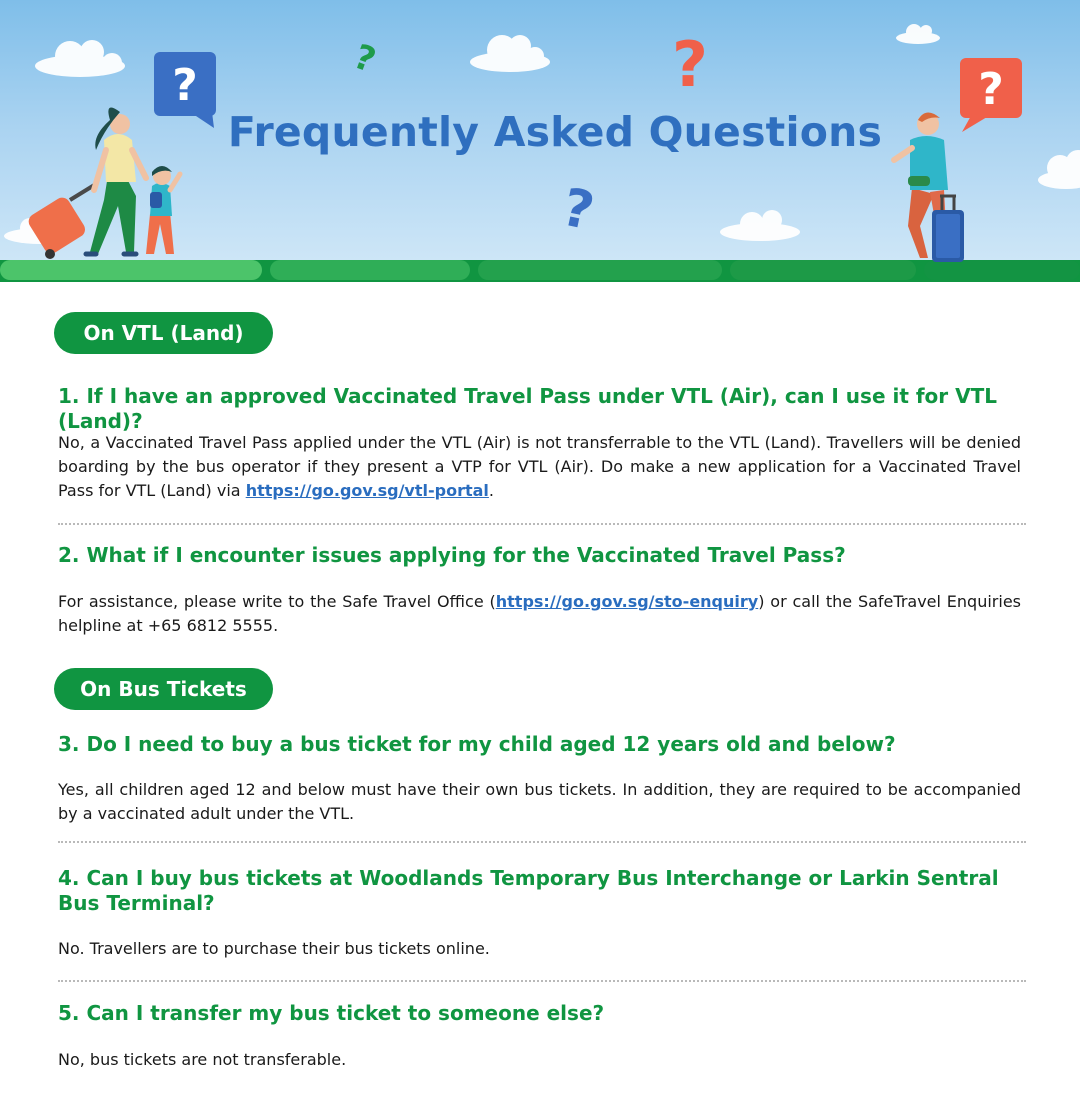 The width and height of the screenshot is (1080, 1111). I want to click on answer-text: ., so click(491, 490).